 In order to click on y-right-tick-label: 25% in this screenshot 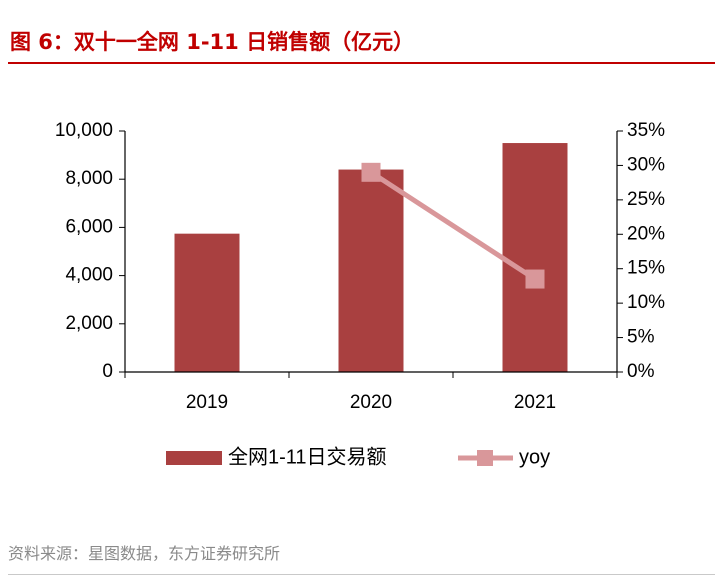, I will do `click(646, 199)`.